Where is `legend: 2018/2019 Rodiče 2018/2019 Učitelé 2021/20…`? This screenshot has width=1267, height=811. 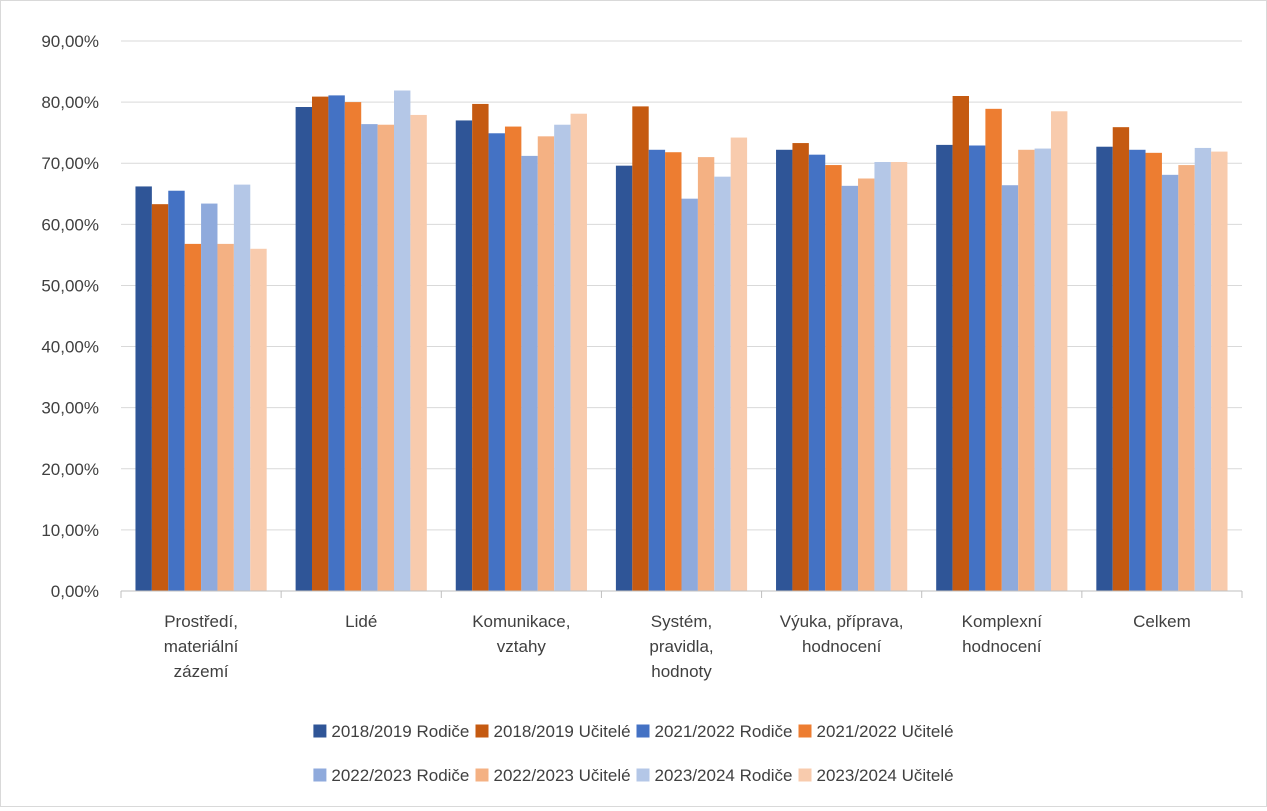 legend: 2018/2019 Rodiče 2018/2019 Učitelé 2021/20… is located at coordinates (633, 753).